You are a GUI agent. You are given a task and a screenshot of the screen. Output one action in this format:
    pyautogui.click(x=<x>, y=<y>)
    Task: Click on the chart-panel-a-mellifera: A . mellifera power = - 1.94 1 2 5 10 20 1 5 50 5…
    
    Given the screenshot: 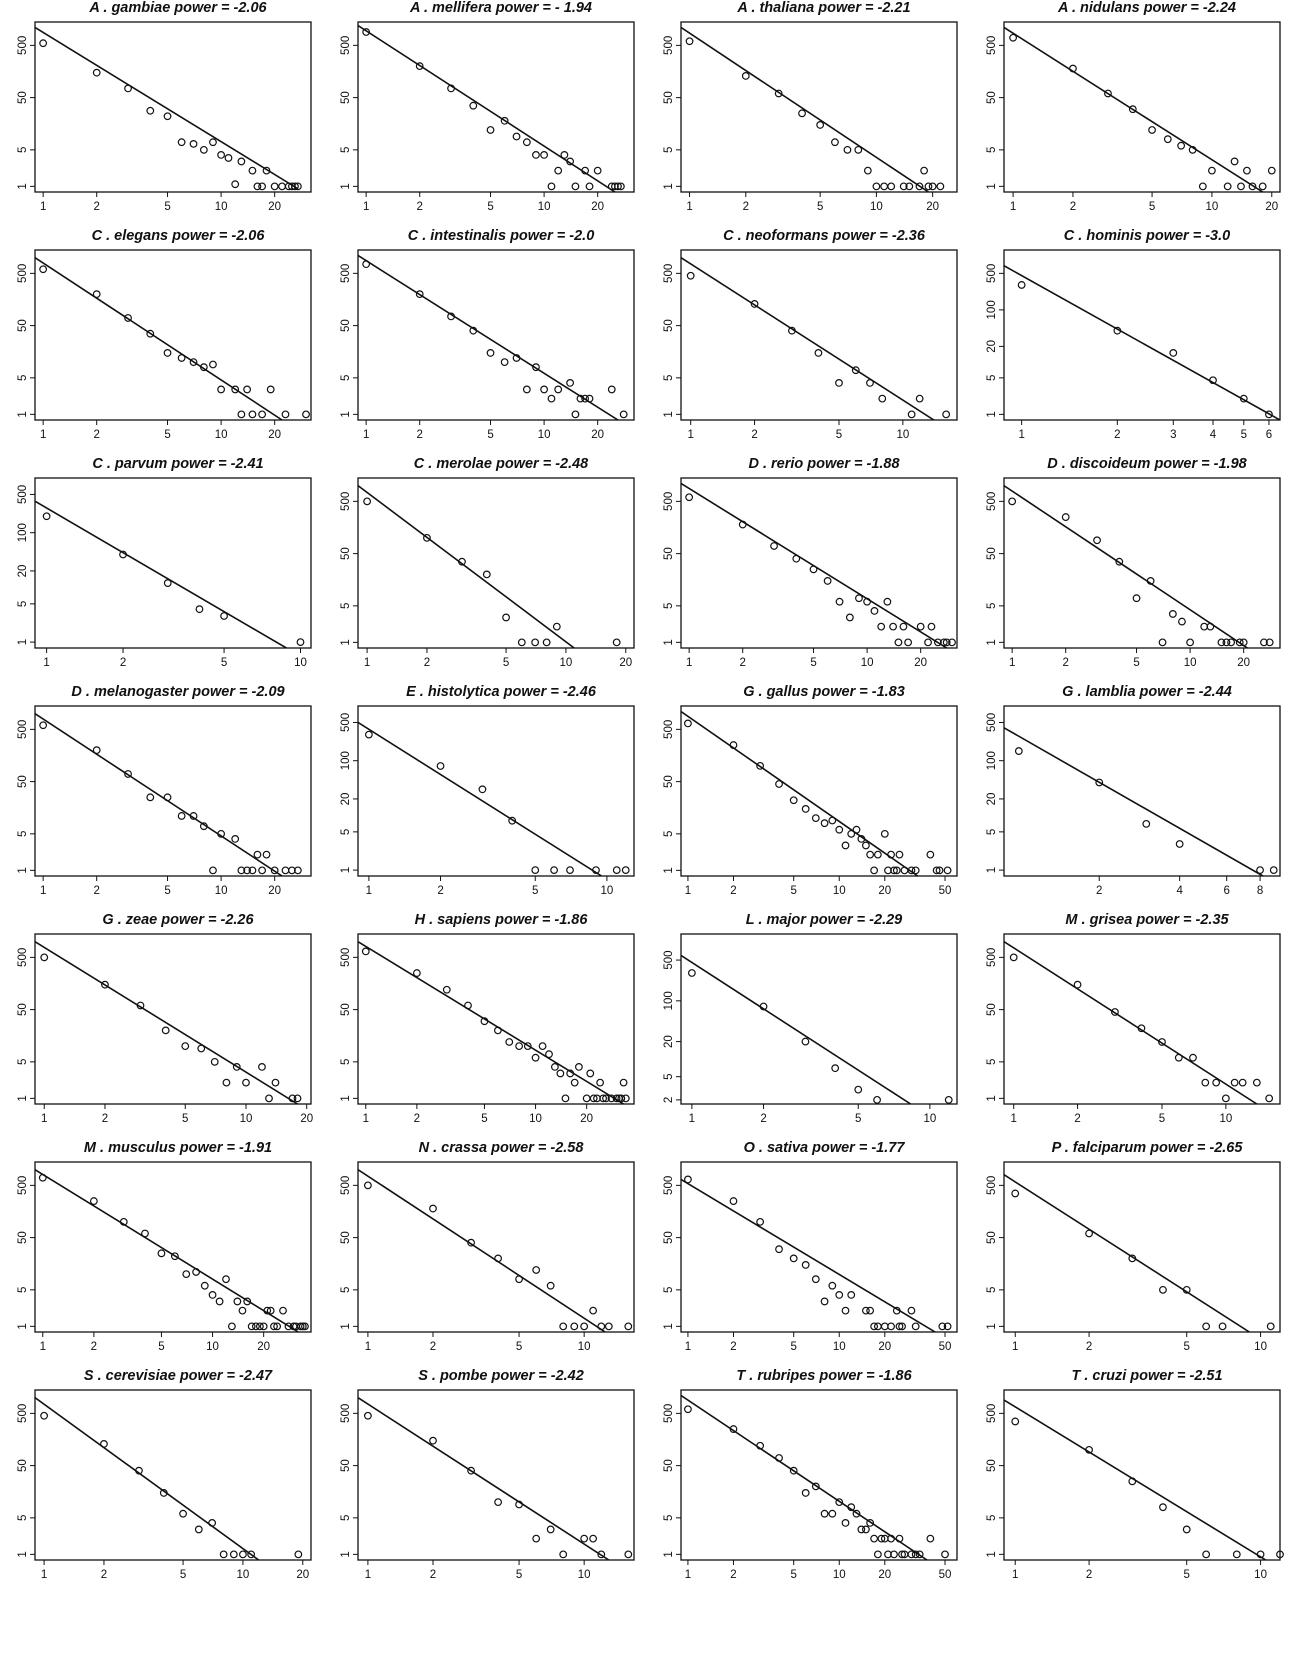 What is the action you would take?
    pyautogui.click(x=484, y=121)
    